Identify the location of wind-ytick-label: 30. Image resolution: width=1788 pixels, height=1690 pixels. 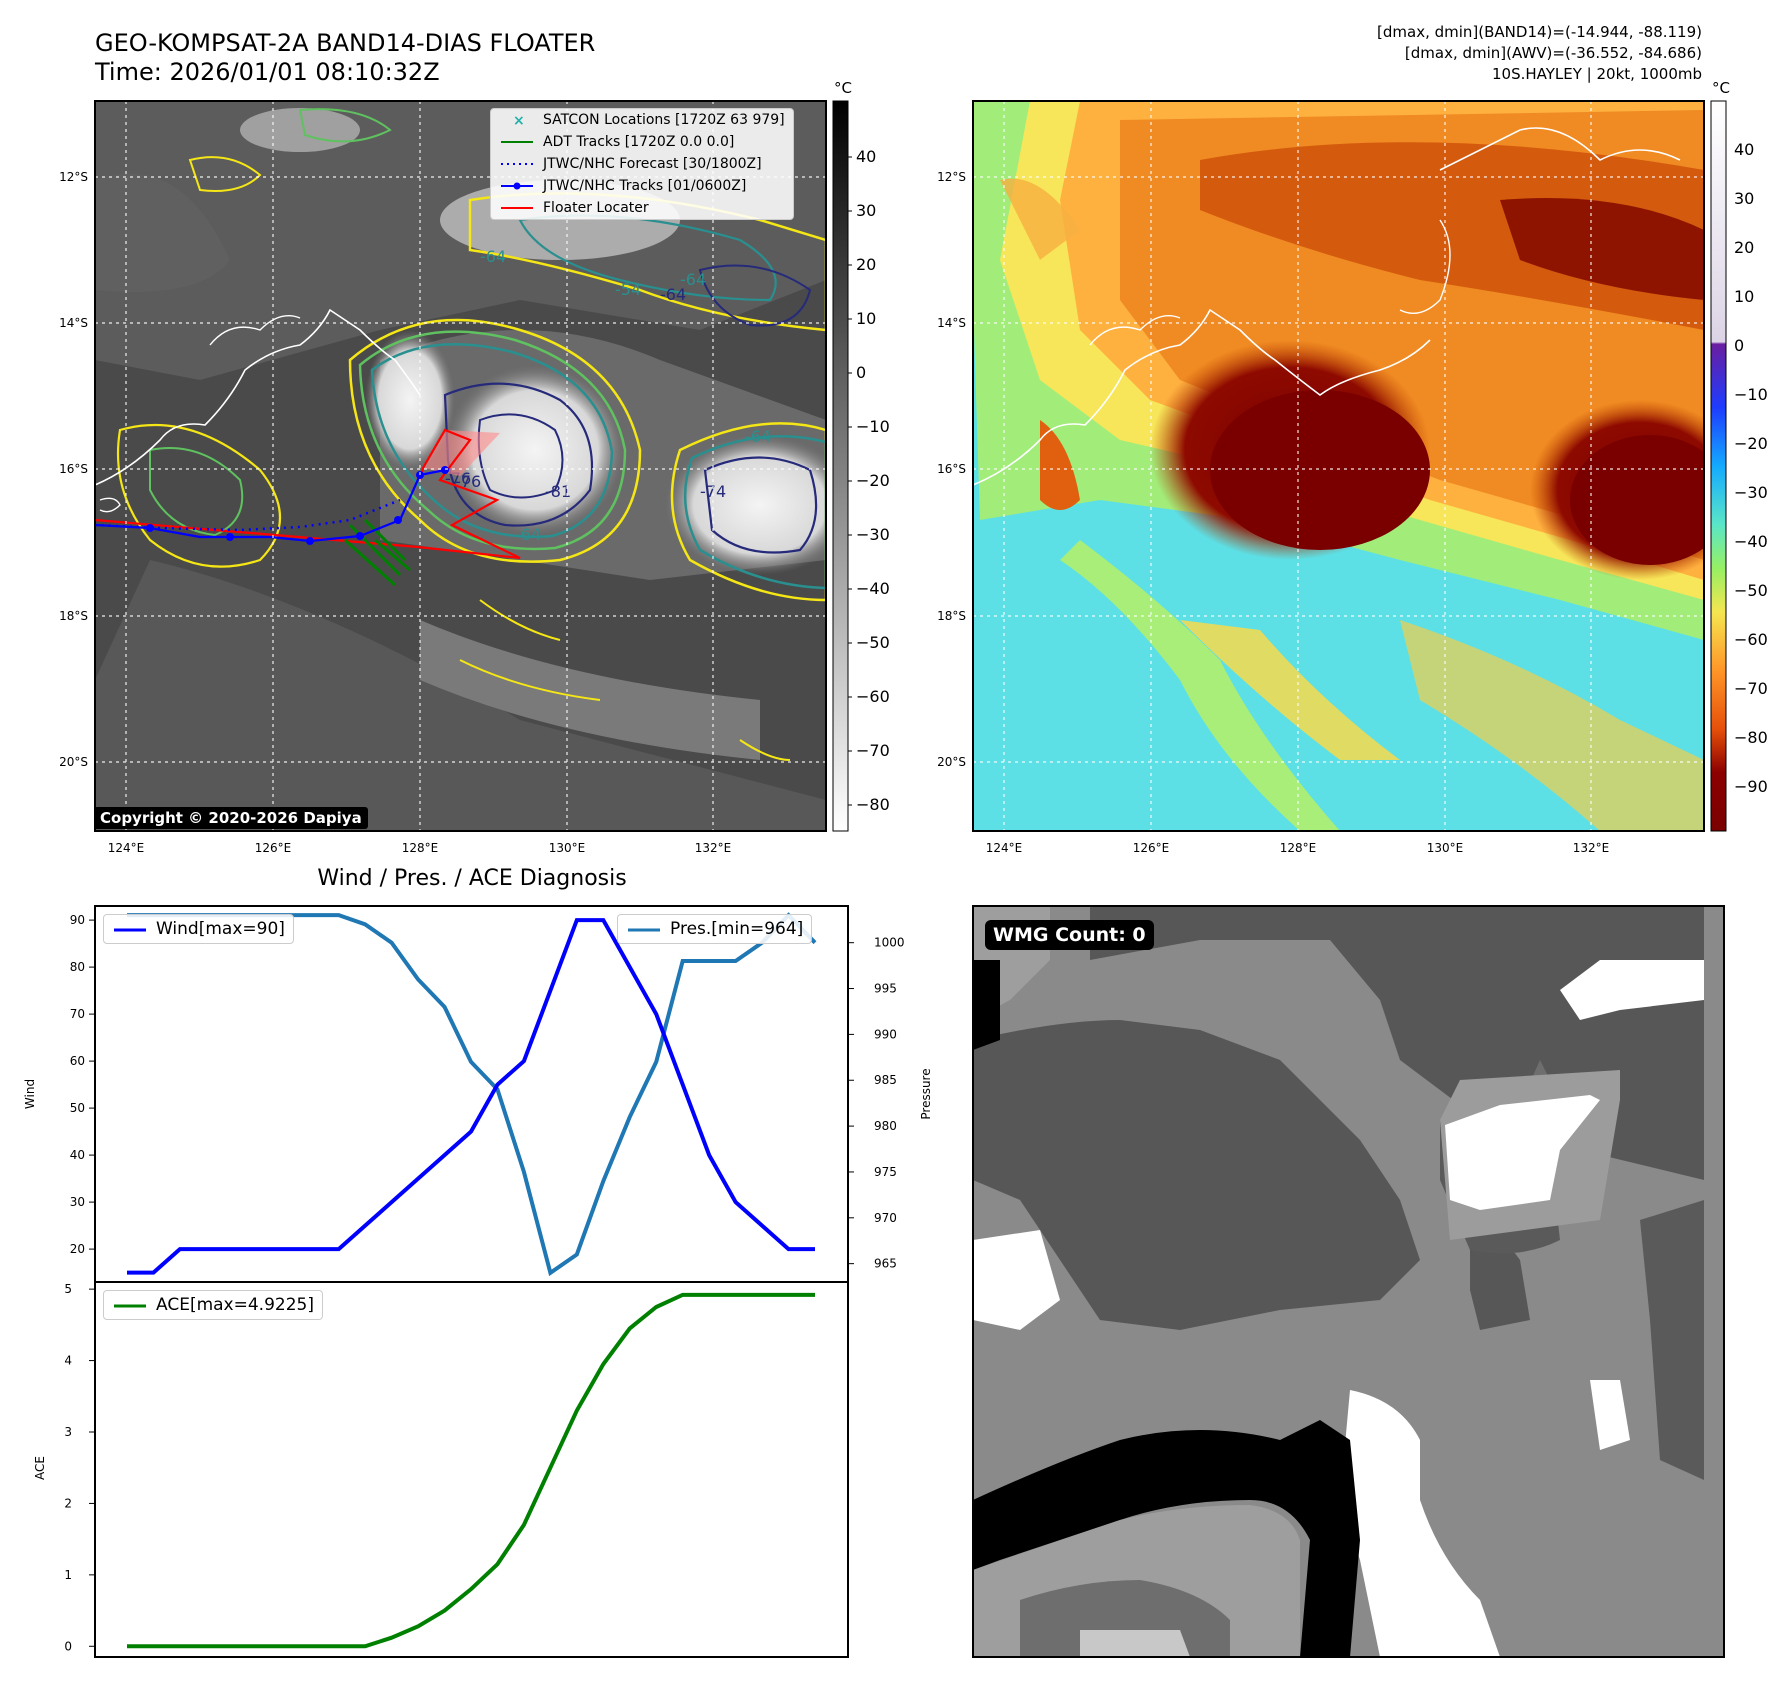
(77, 1202).